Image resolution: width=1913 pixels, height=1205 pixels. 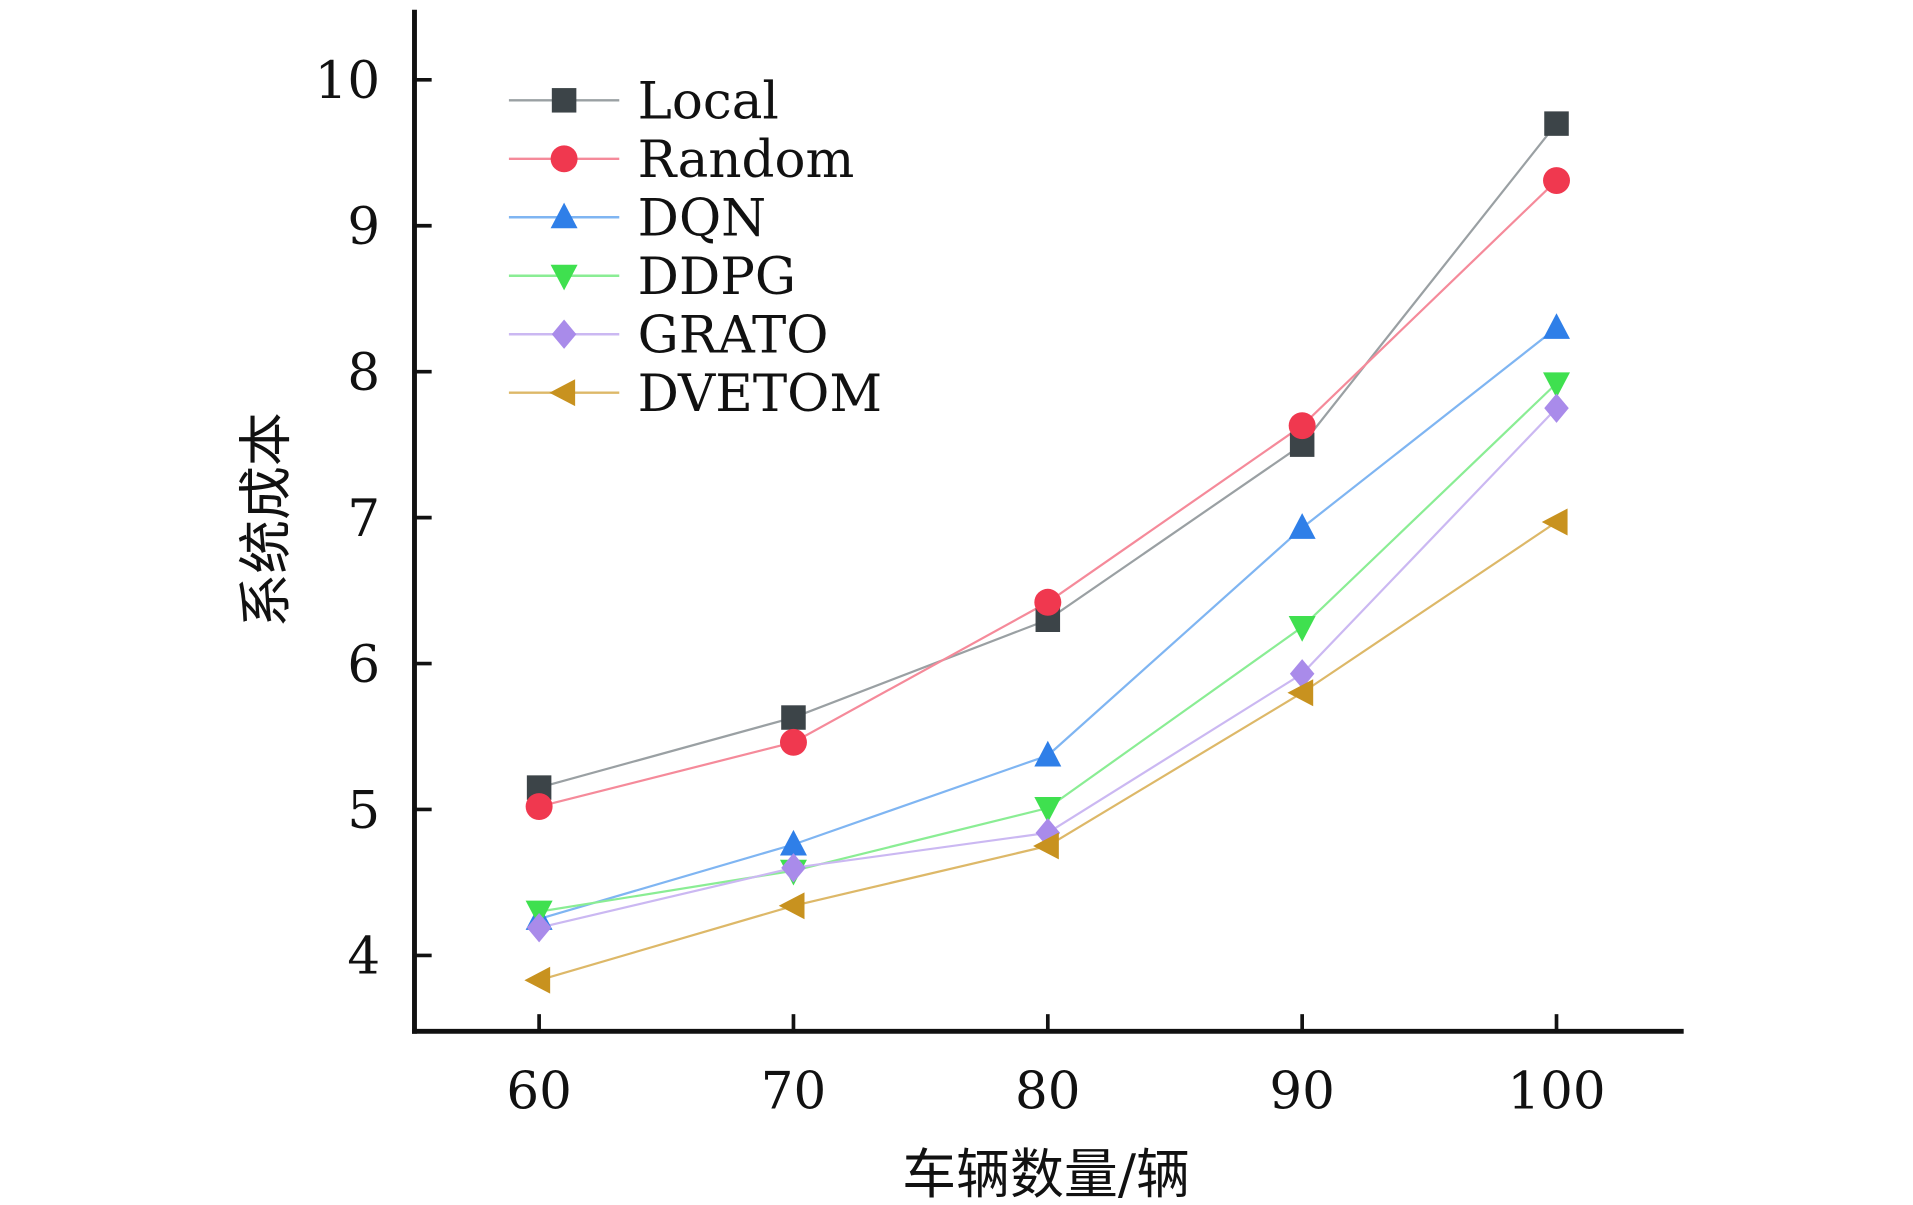 I want to click on y-tick-label-6: 6, so click(x=363, y=665).